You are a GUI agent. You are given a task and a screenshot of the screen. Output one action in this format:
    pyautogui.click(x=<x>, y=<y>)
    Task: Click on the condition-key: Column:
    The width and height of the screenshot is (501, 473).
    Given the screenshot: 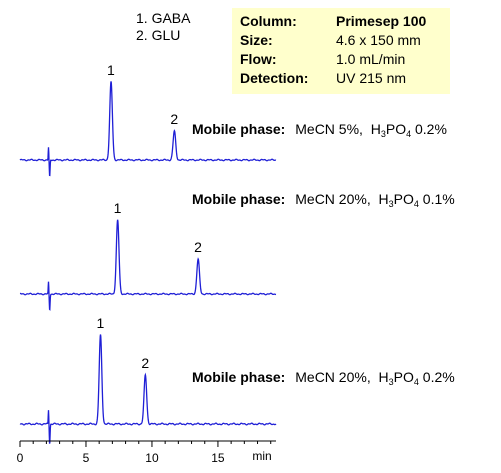 What is the action you would take?
    pyautogui.click(x=268, y=21)
    